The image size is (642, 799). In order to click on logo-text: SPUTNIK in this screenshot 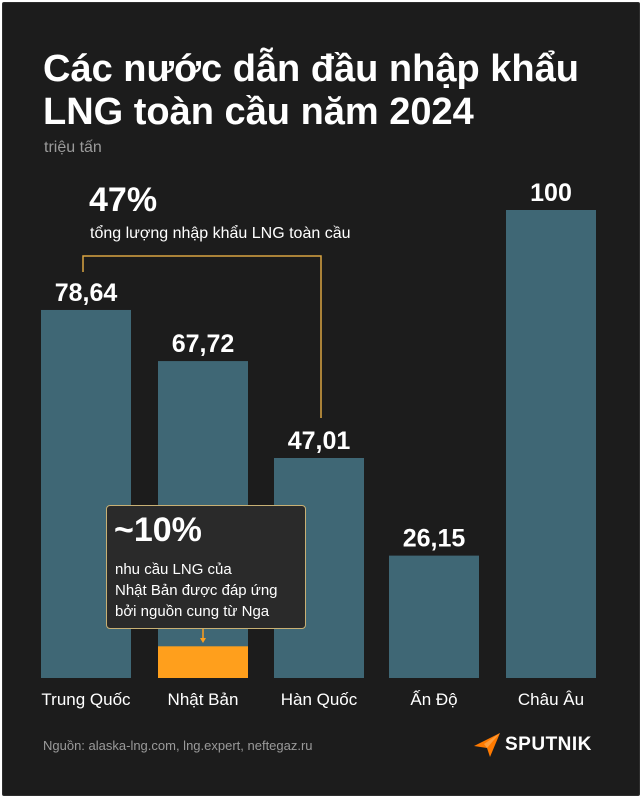, I will do `click(548, 744)`.